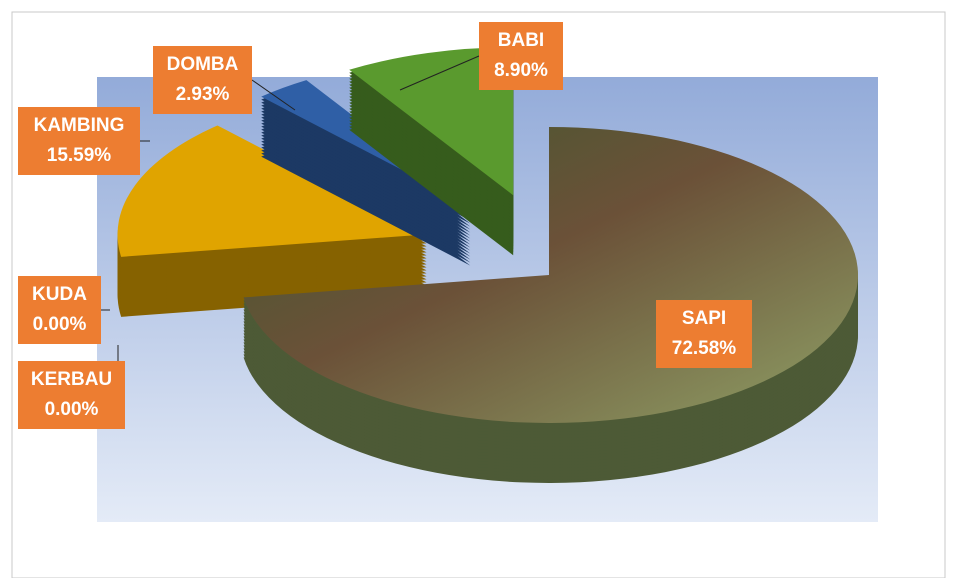 The height and width of the screenshot is (578, 956). Describe the element at coordinates (521, 70) in the screenshot. I see `value-label: 8.90%` at that location.